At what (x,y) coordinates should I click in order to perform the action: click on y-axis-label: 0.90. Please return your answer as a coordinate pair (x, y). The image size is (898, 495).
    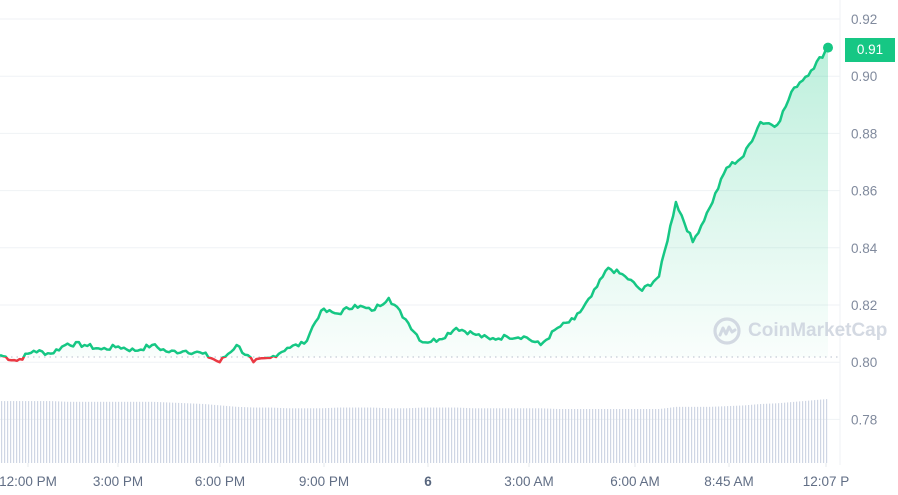
    Looking at the image, I should click on (864, 76).